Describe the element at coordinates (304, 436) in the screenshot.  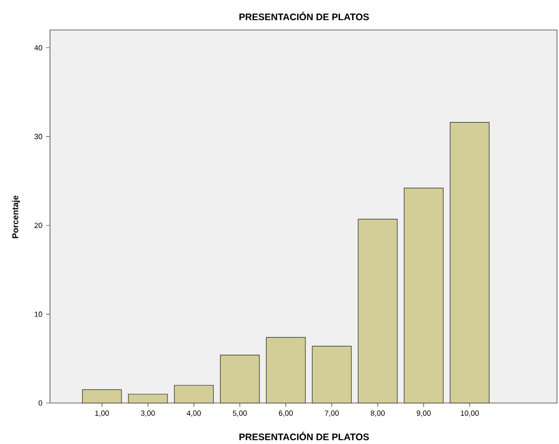
I see `x-axis-title: PRESENTACIÓN DE PLATOS` at that location.